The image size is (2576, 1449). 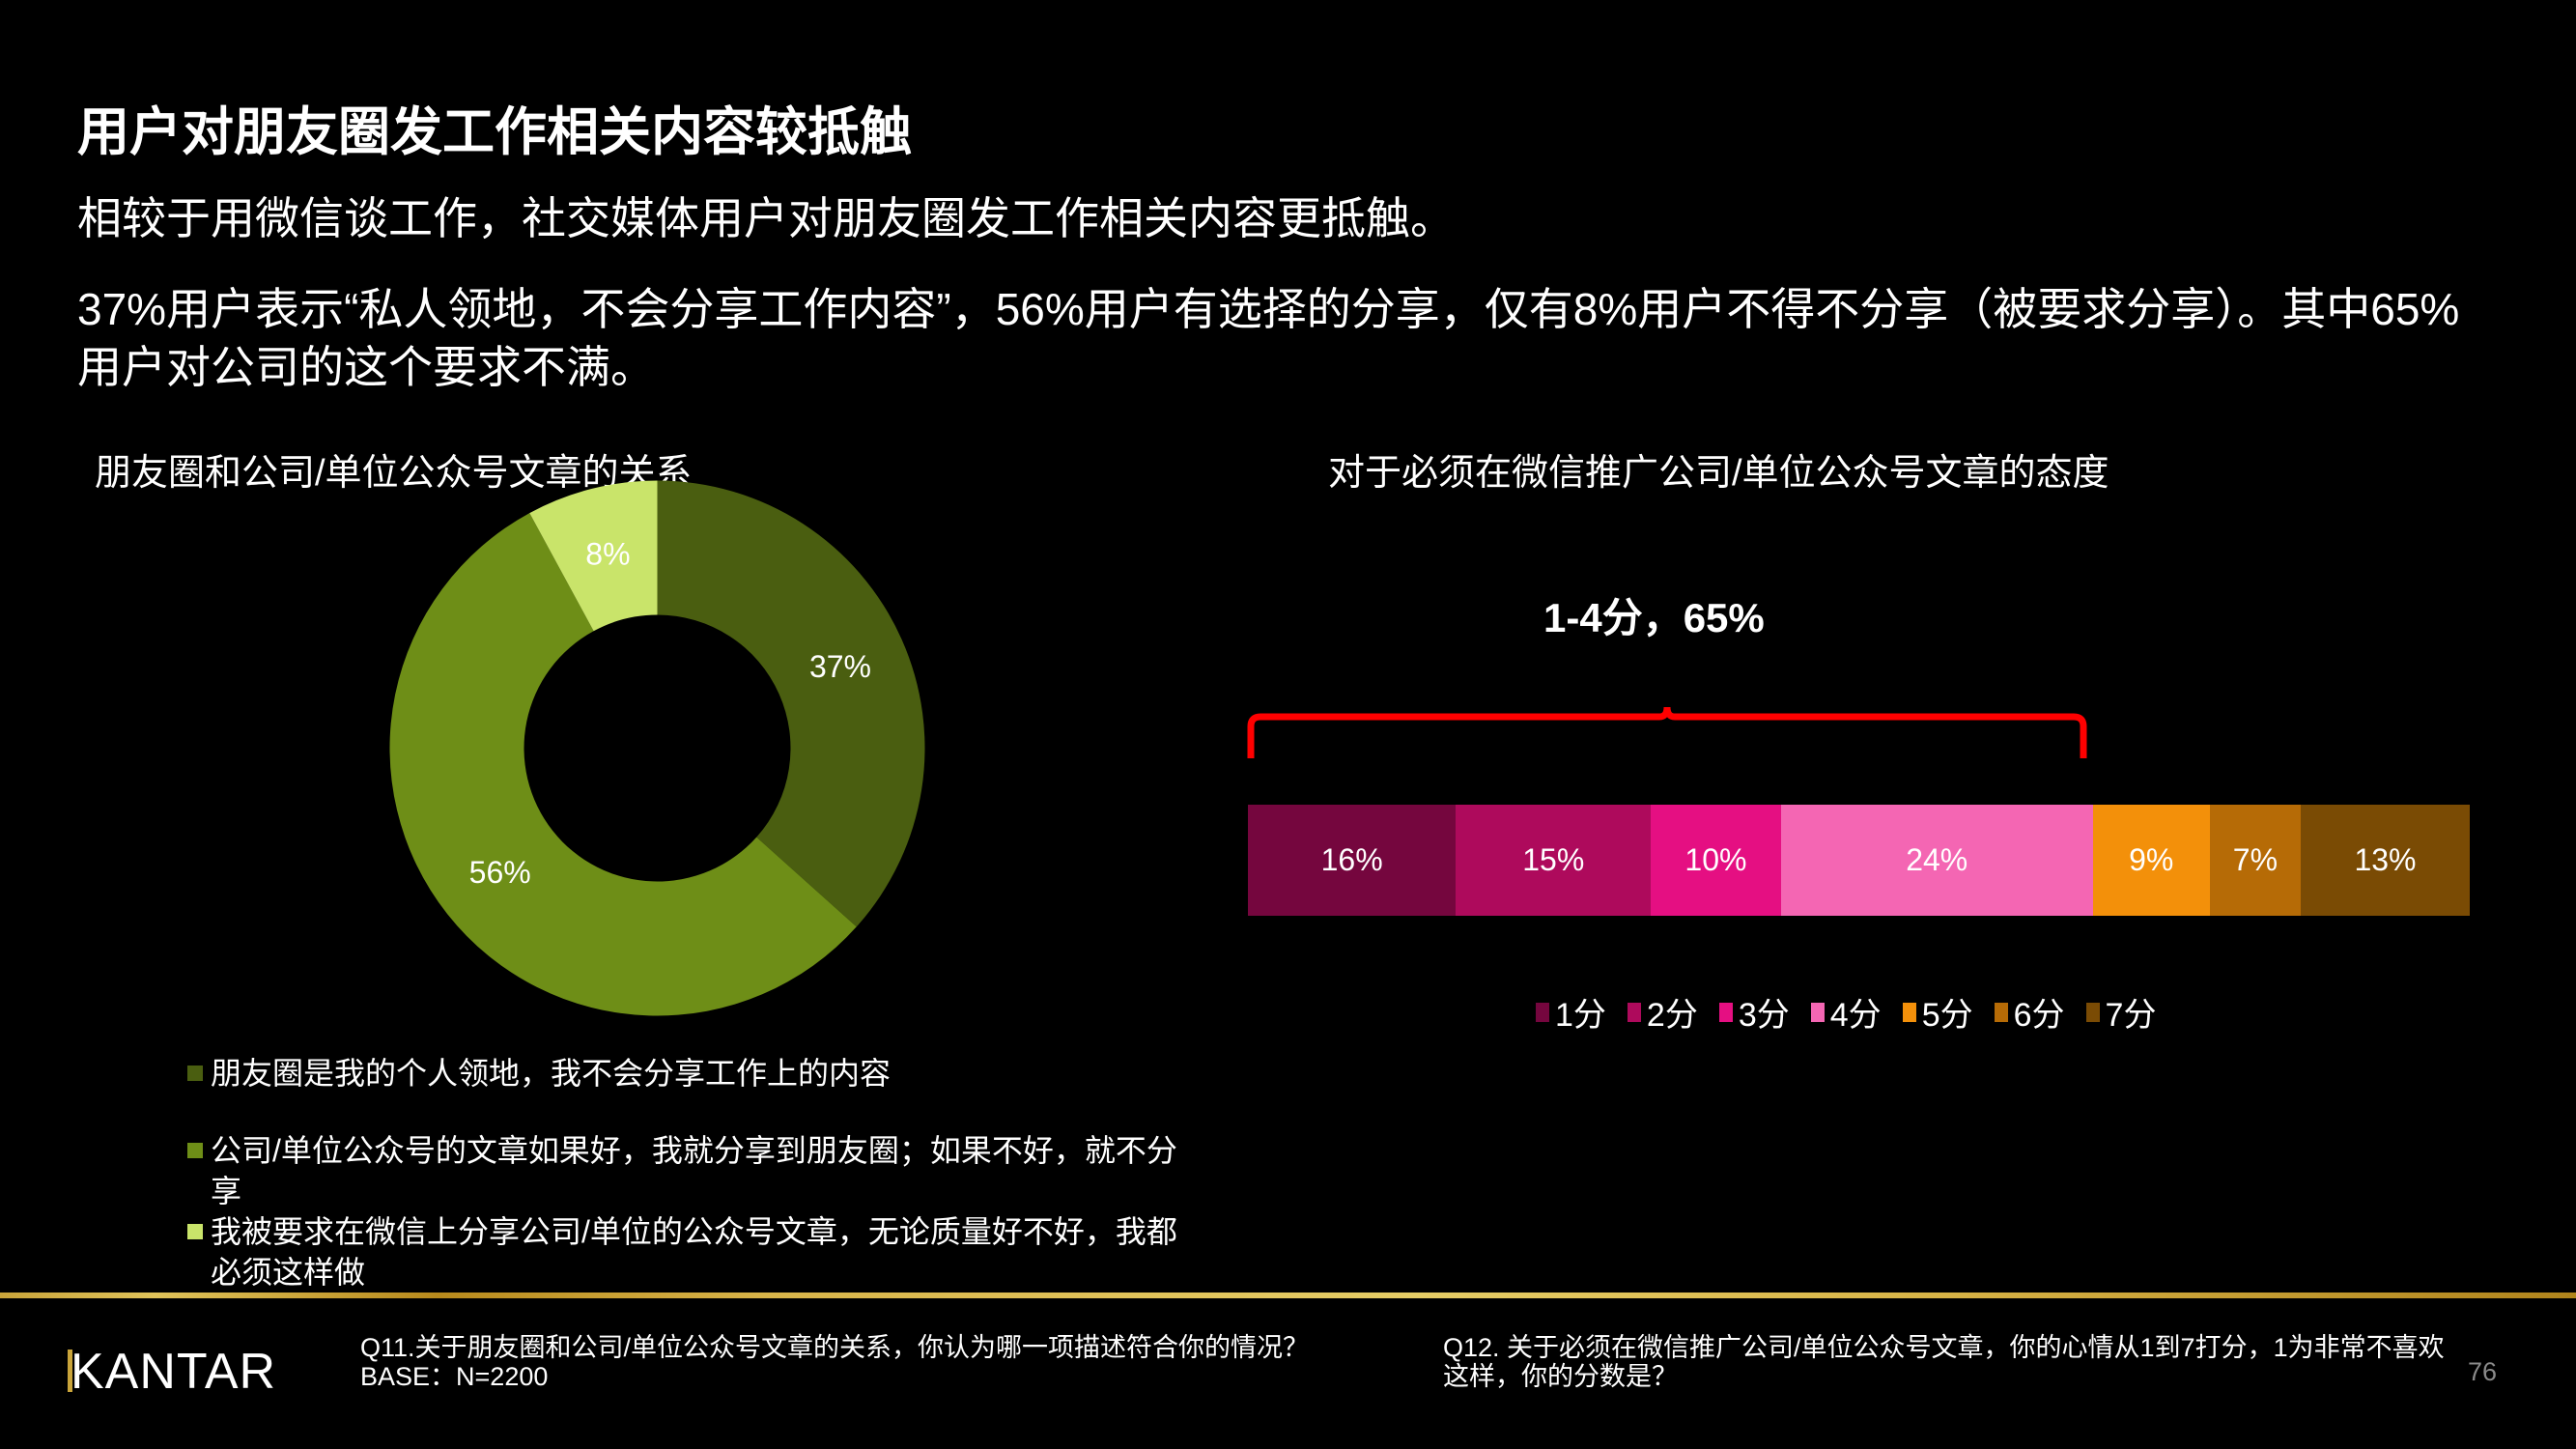 I want to click on slide-title: 用户对朋友圈发工作相关内容较抵触, so click(x=494, y=132).